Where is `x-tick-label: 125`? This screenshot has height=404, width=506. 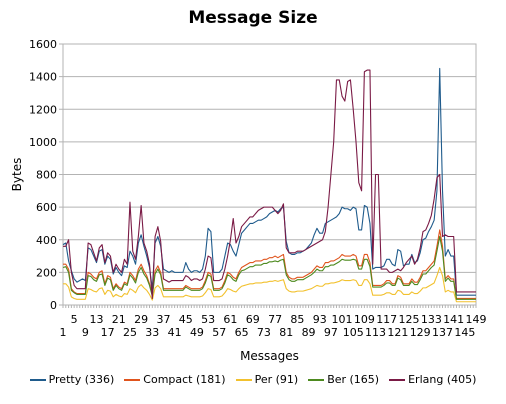
x-tick-label: 125 is located at coordinates (409, 319).